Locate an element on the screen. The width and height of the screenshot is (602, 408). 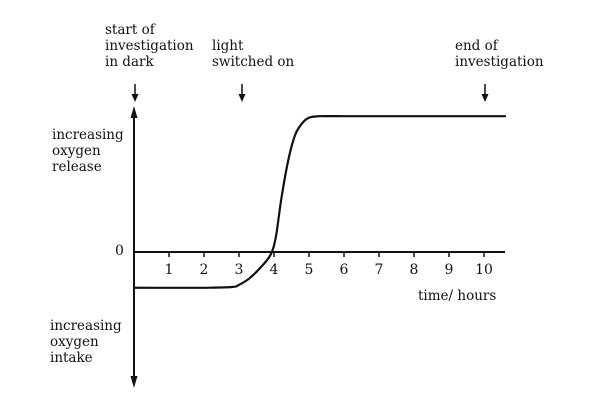
ylabel-negative: increasing oxygen intake is located at coordinates (88, 342).